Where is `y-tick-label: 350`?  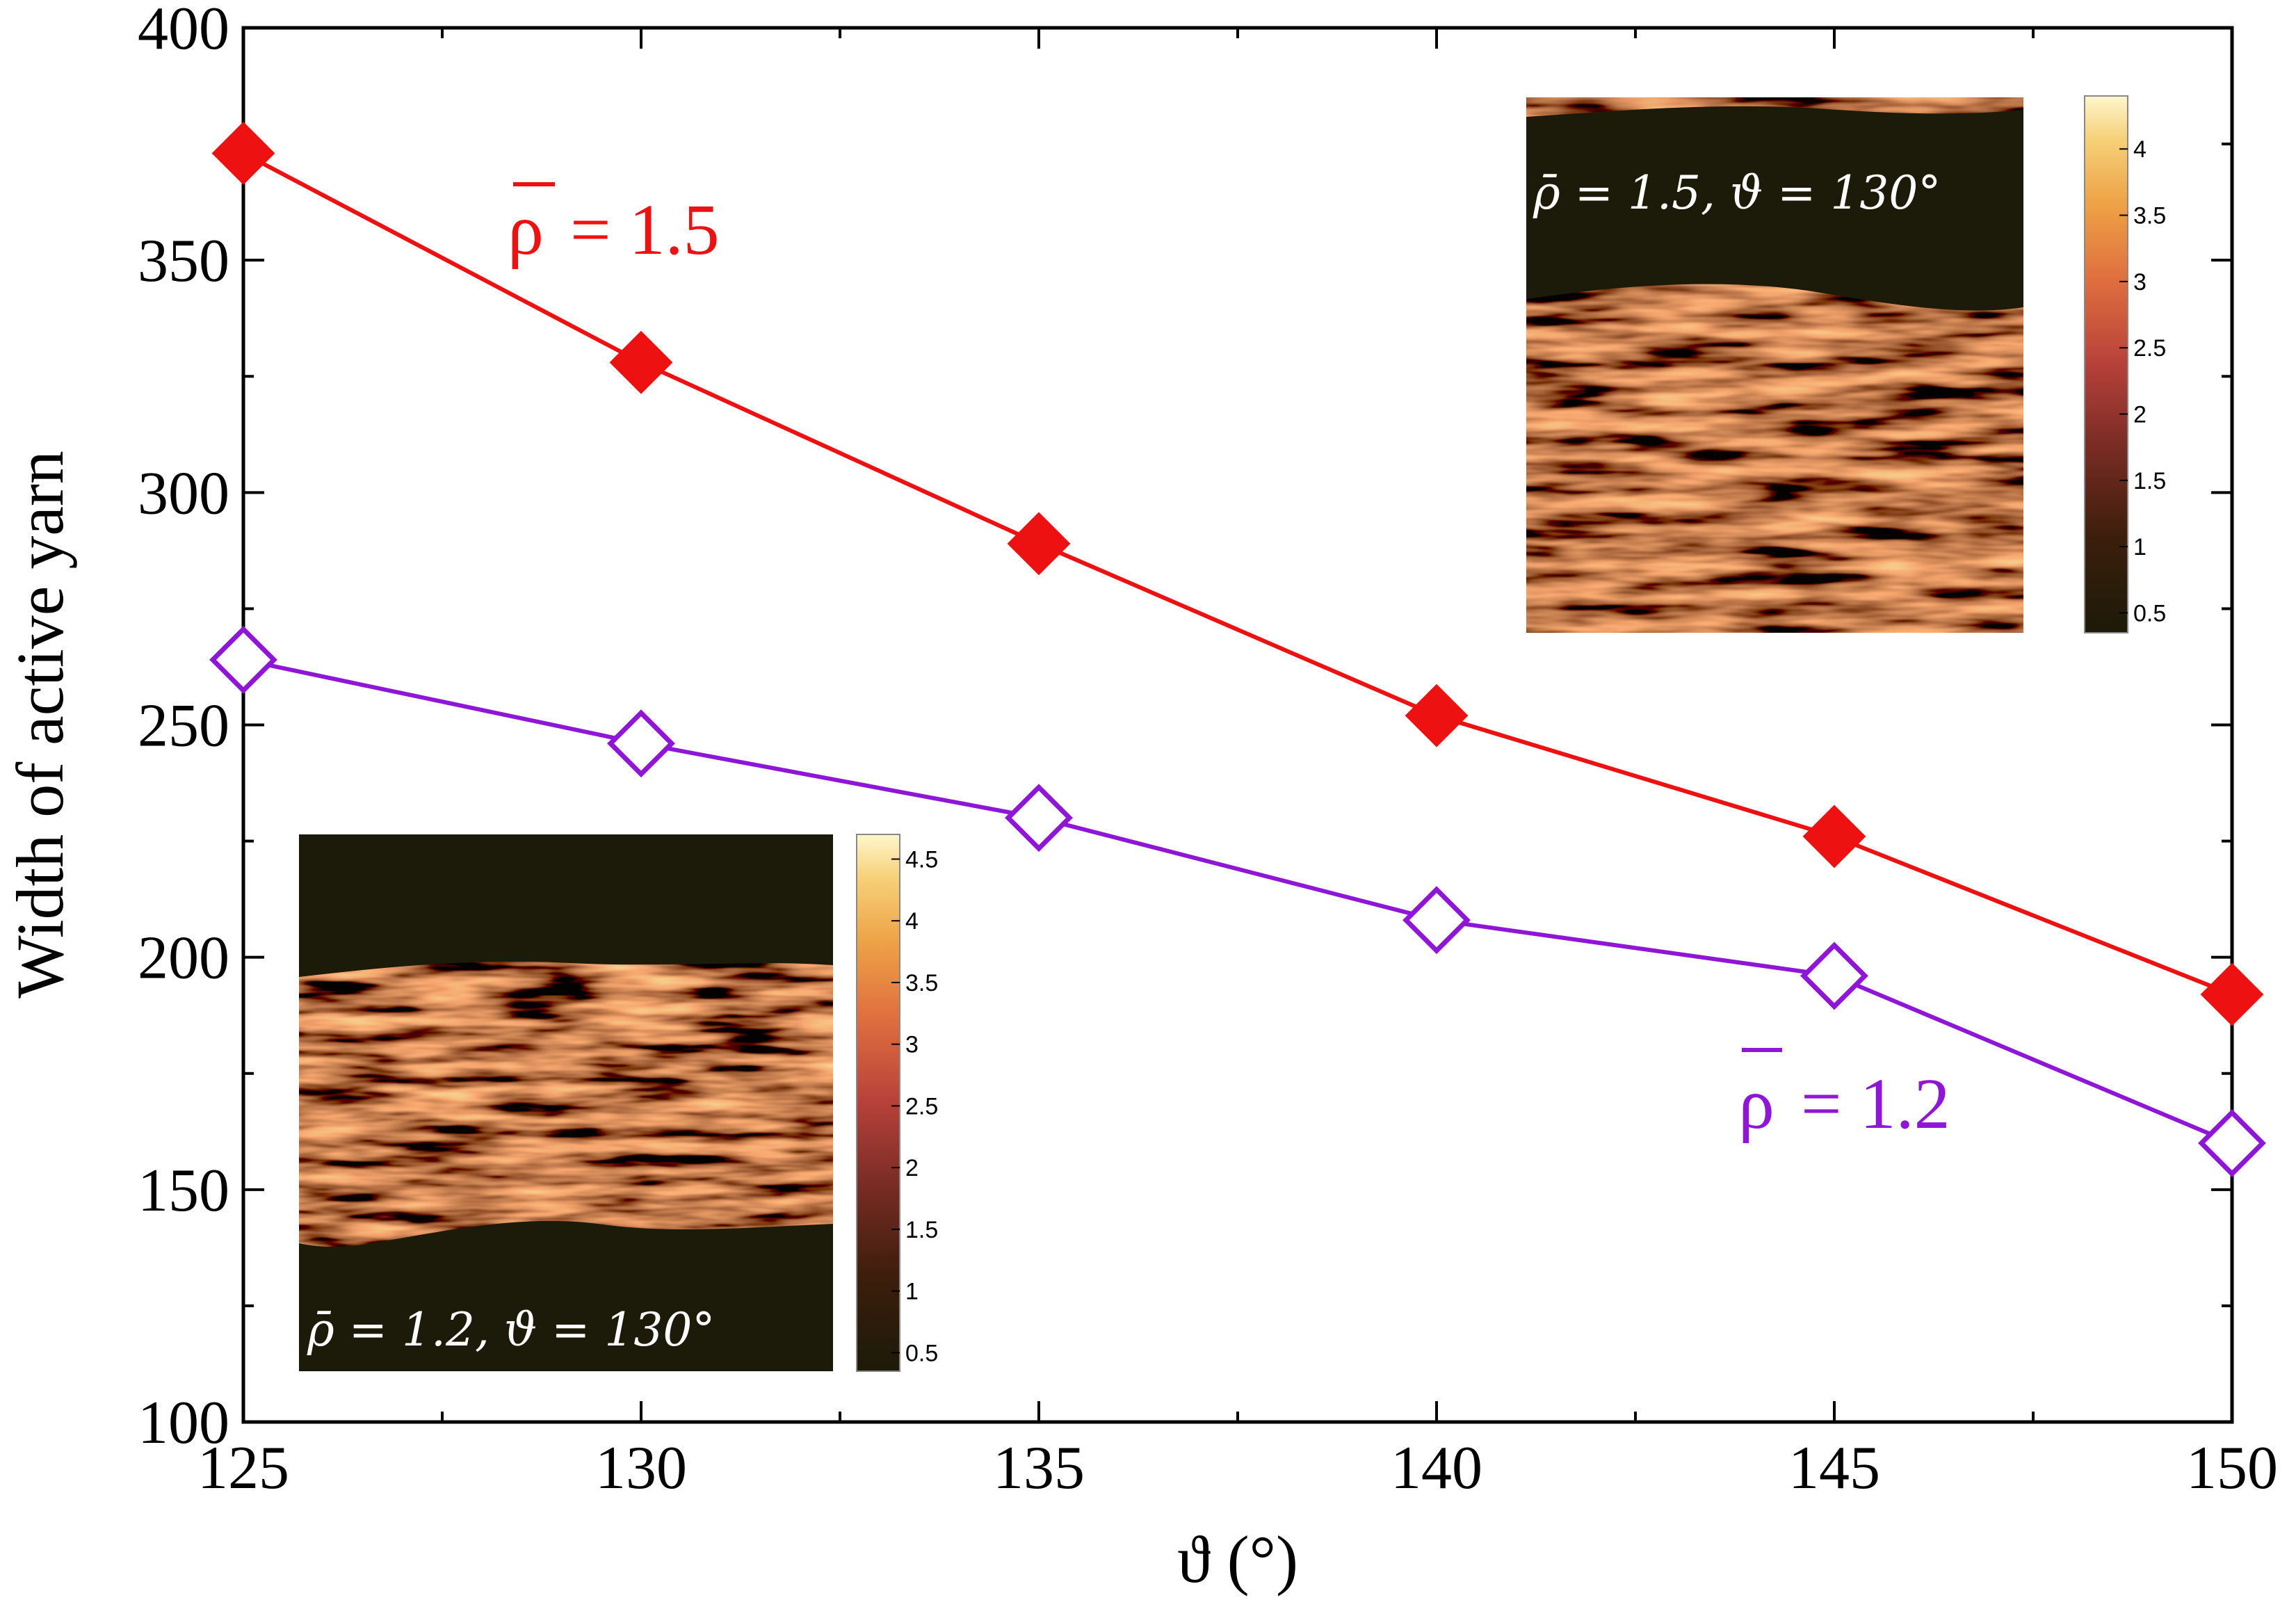
y-tick-label: 350 is located at coordinates (183, 261).